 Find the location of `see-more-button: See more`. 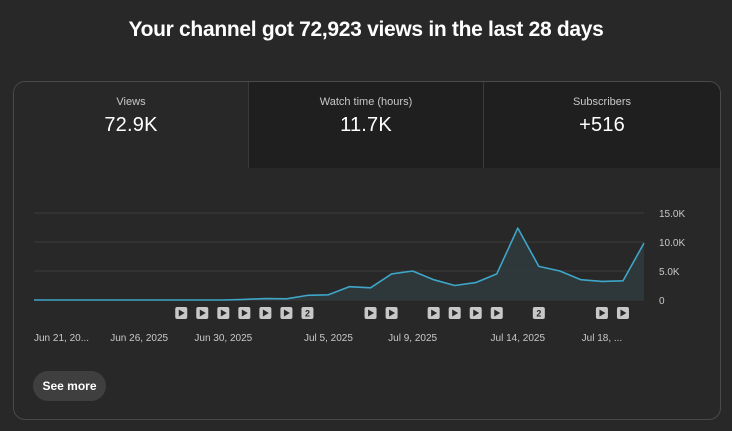

see-more-button: See more is located at coordinates (69, 386).